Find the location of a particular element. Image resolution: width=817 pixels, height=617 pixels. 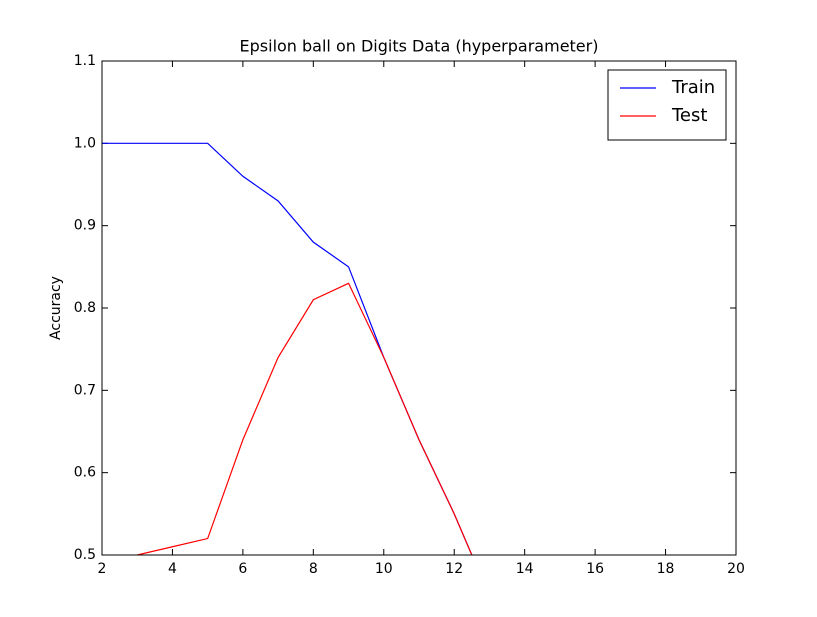

legend-label: Train is located at coordinates (693, 87).